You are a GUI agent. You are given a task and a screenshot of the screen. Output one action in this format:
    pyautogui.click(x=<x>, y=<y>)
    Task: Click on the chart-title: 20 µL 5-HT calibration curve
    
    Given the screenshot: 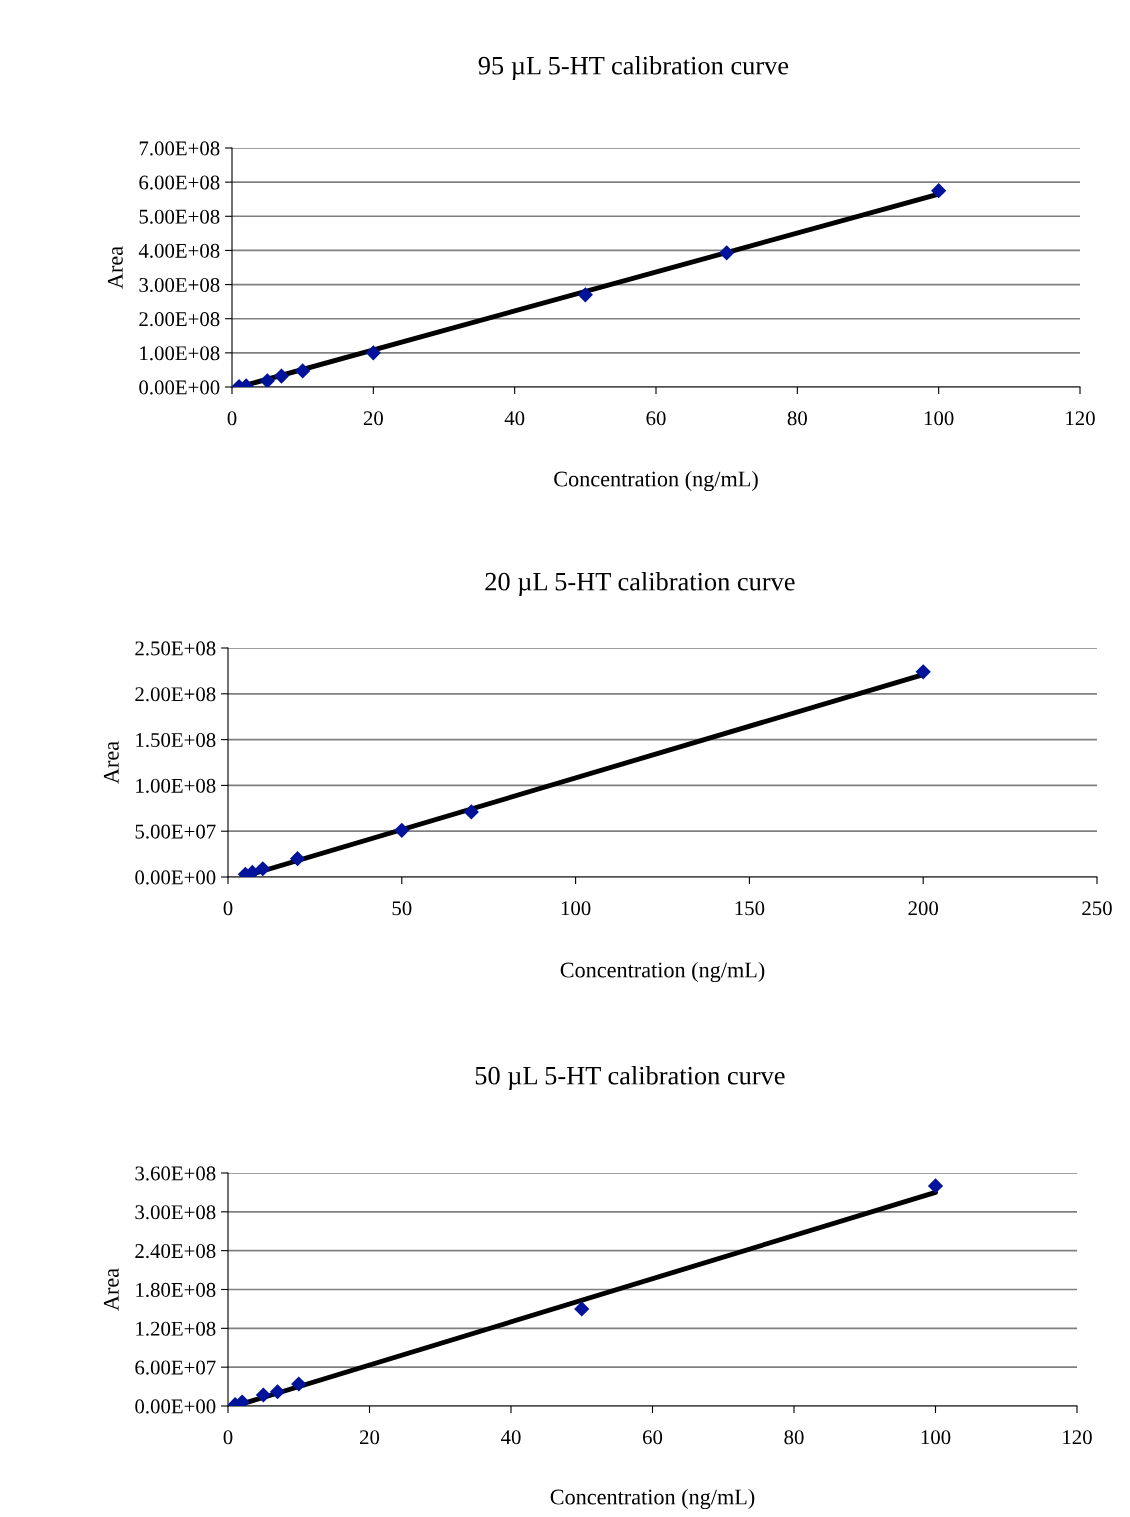 What is the action you would take?
    pyautogui.click(x=640, y=584)
    